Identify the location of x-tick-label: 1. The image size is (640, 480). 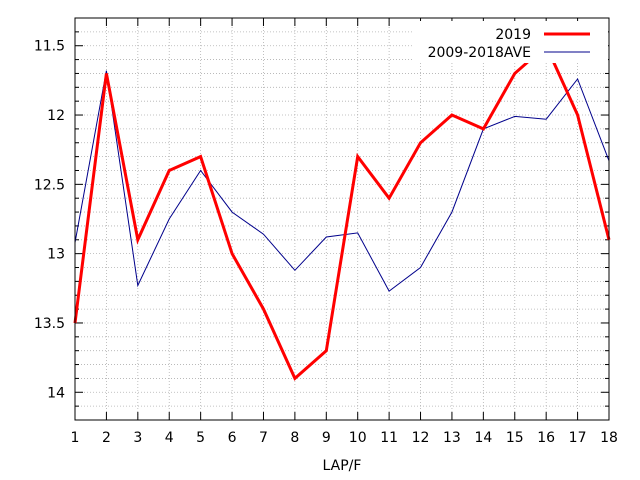
(75, 438).